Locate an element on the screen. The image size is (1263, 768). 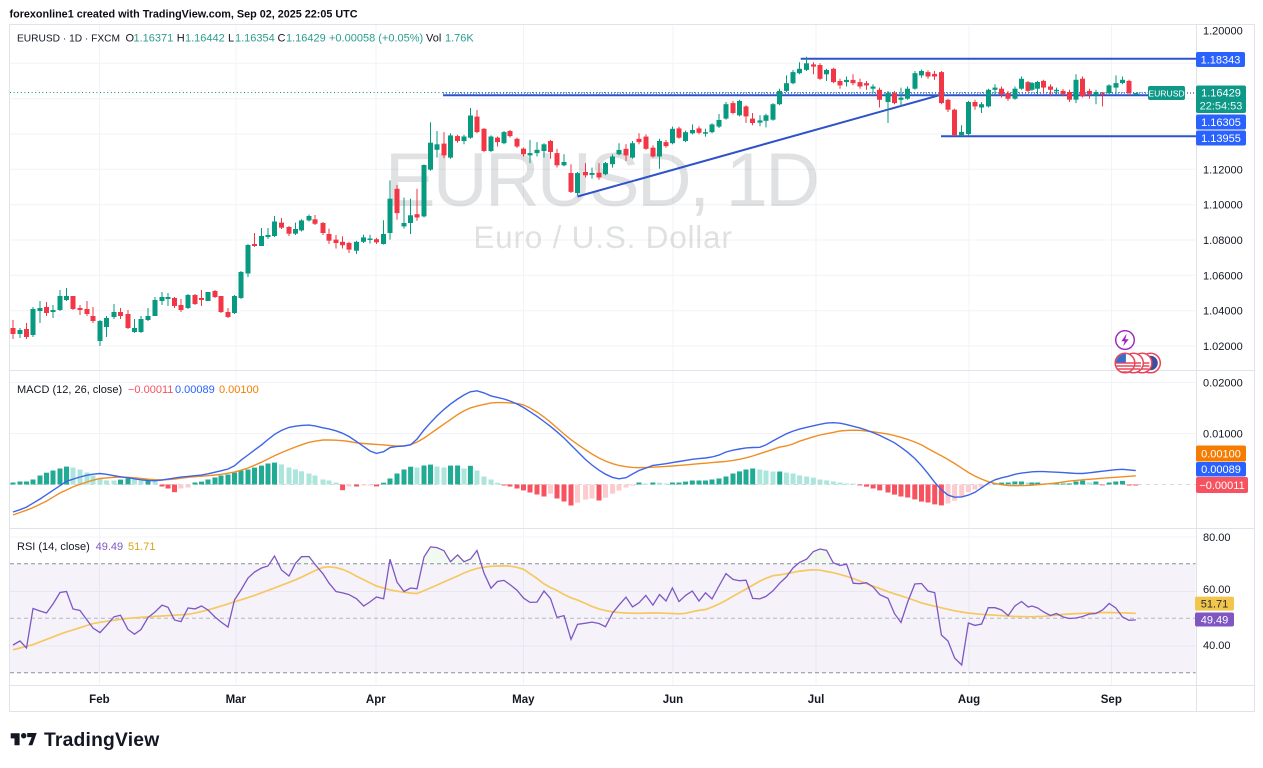
svg-text: 60.00 is located at coordinates (1217, 590).